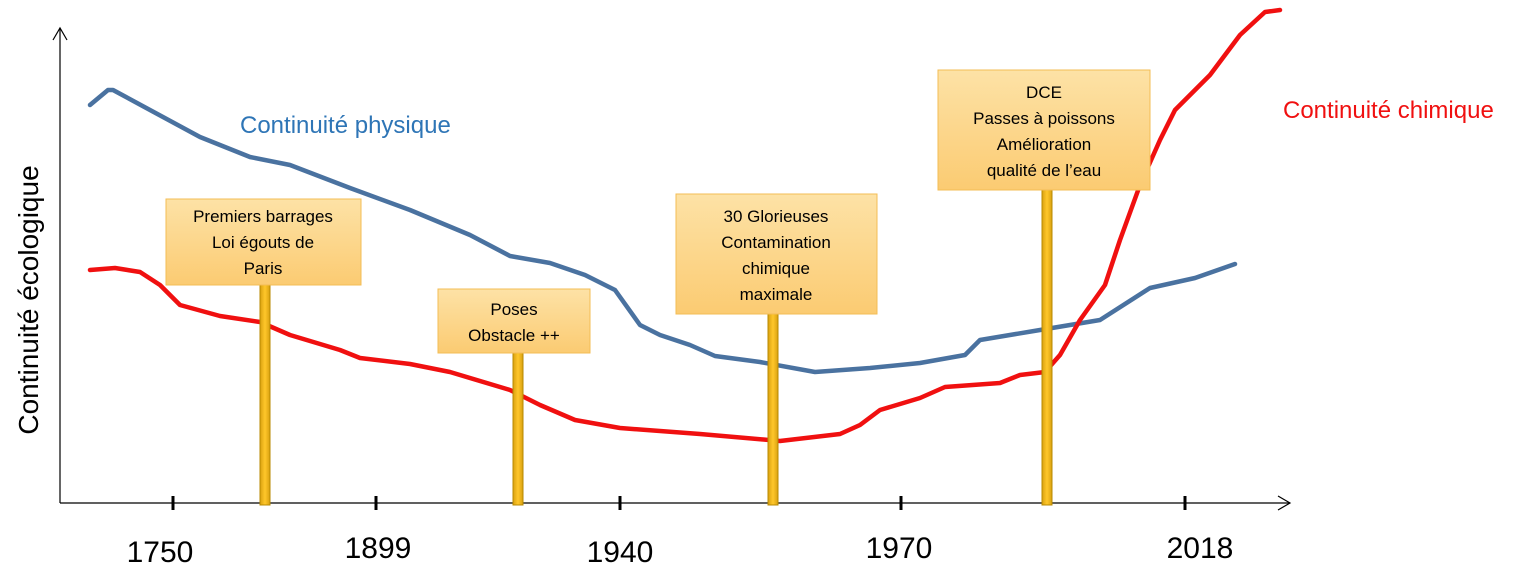 The height and width of the screenshot is (567, 1526). Describe the element at coordinates (899, 548) in the screenshot. I see `x-label: 1970` at that location.